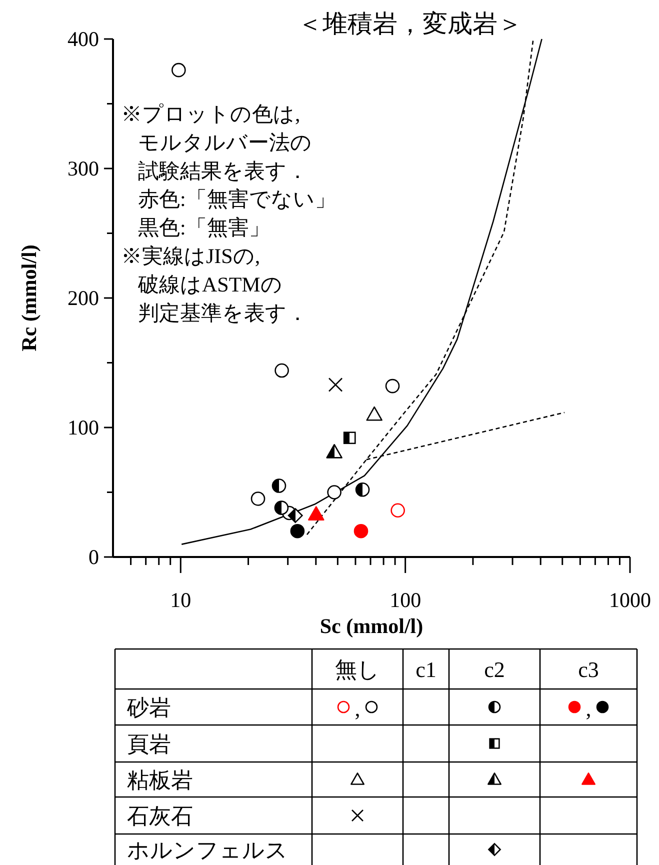 The width and height of the screenshot is (659, 865). What do you see at coordinates (83, 168) in the screenshot?
I see `y-tick-label: 300` at bounding box center [83, 168].